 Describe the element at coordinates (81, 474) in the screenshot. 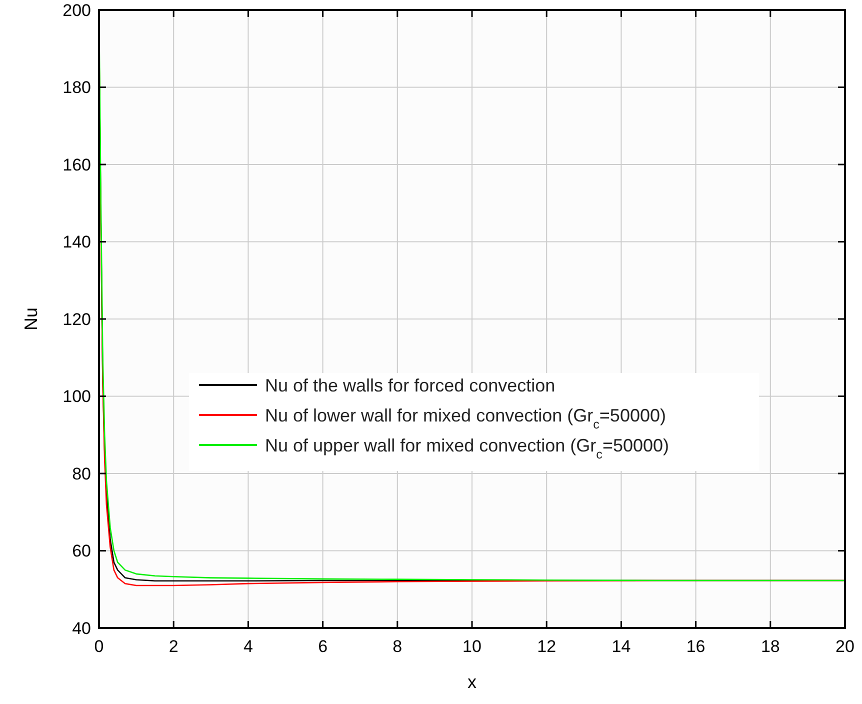

I see `y-tick-label: 80` at that location.